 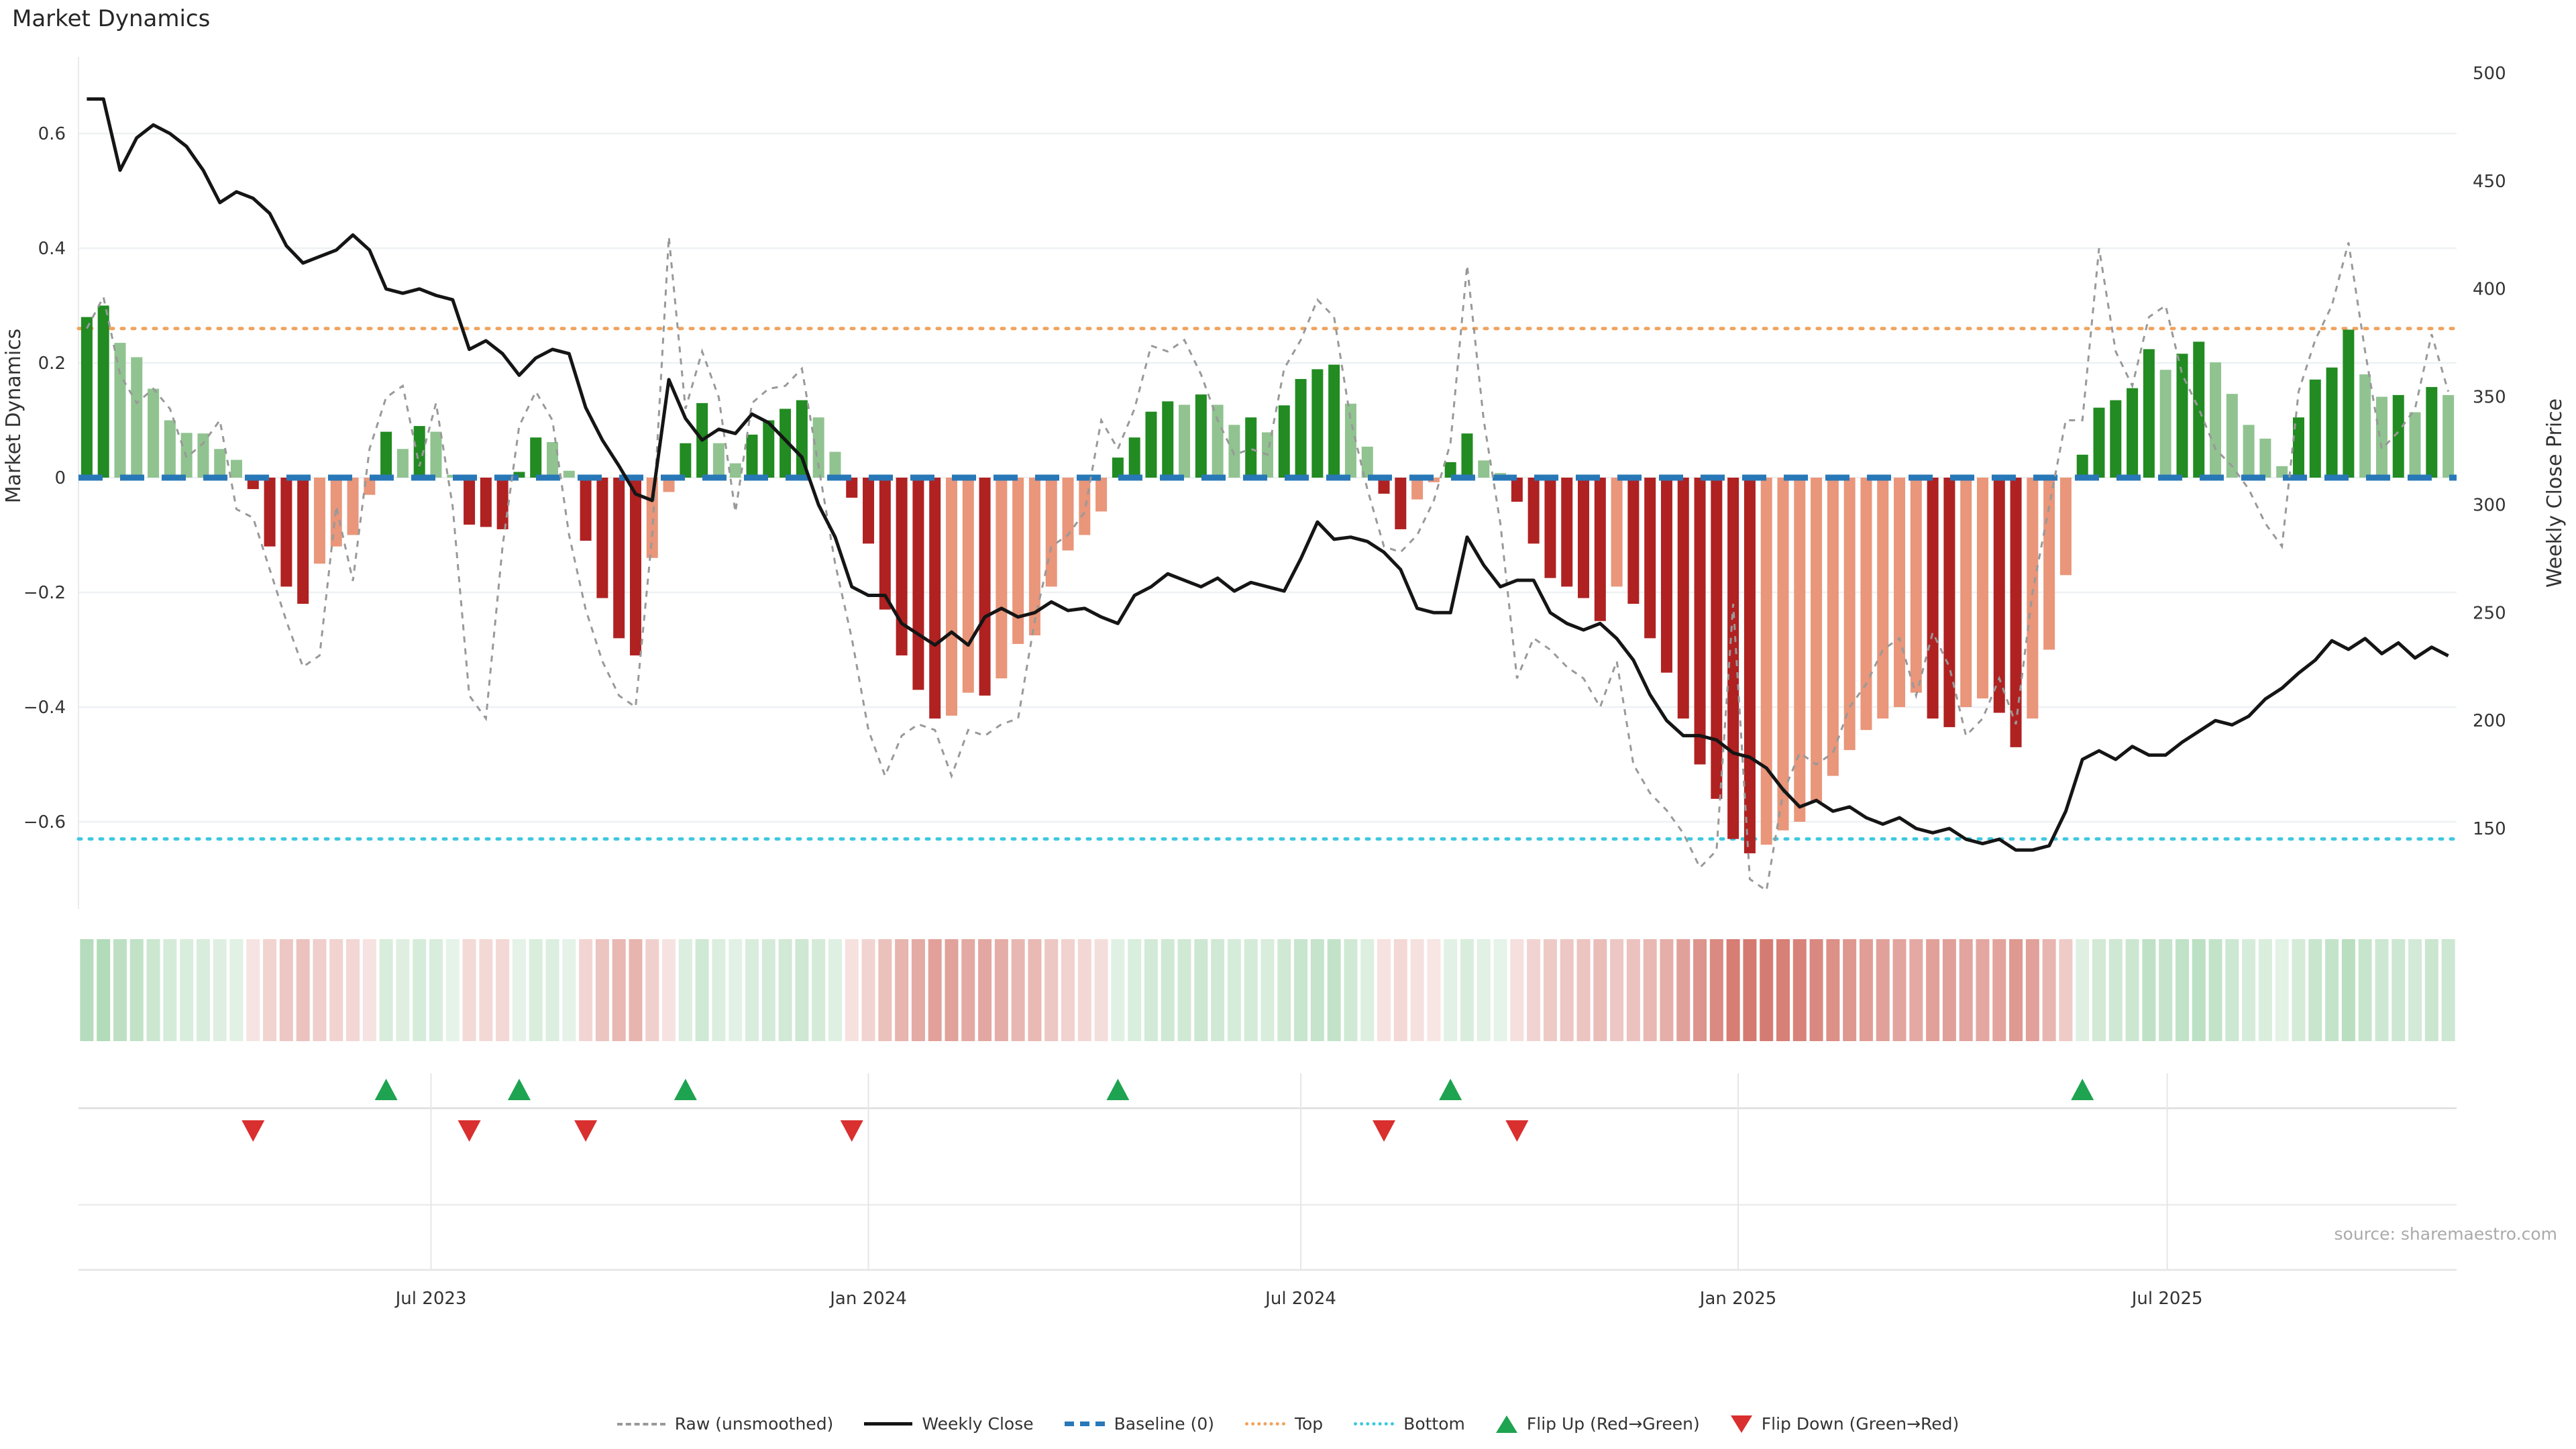 What do you see at coordinates (867, 1299) in the screenshot?
I see `x-axis-tick-label: Jan 2024` at bounding box center [867, 1299].